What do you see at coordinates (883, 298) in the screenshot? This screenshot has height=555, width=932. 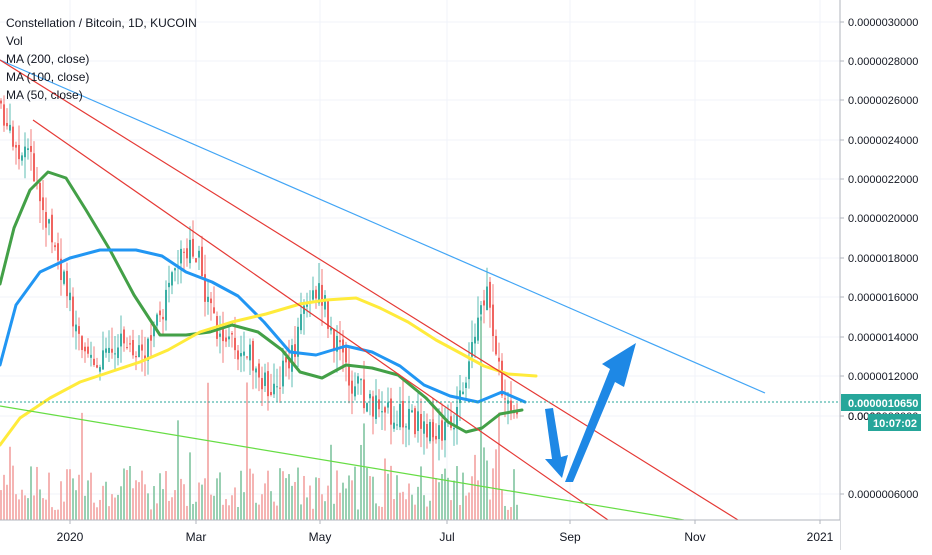 I see `y-tick-label: 0.0000016000` at bounding box center [883, 298].